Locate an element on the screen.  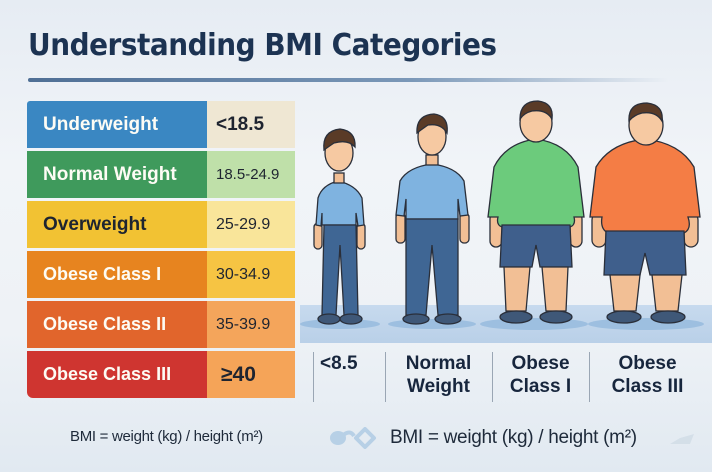
title-underline is located at coordinates (348, 80).